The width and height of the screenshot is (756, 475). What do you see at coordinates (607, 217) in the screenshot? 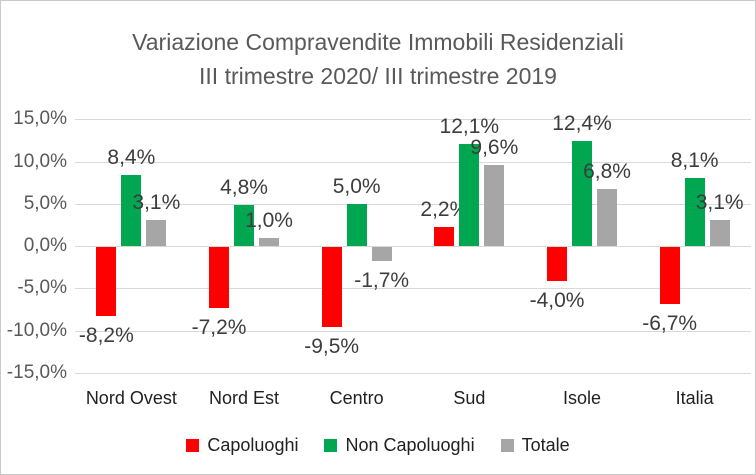
I see `bar-totale-isole` at bounding box center [607, 217].